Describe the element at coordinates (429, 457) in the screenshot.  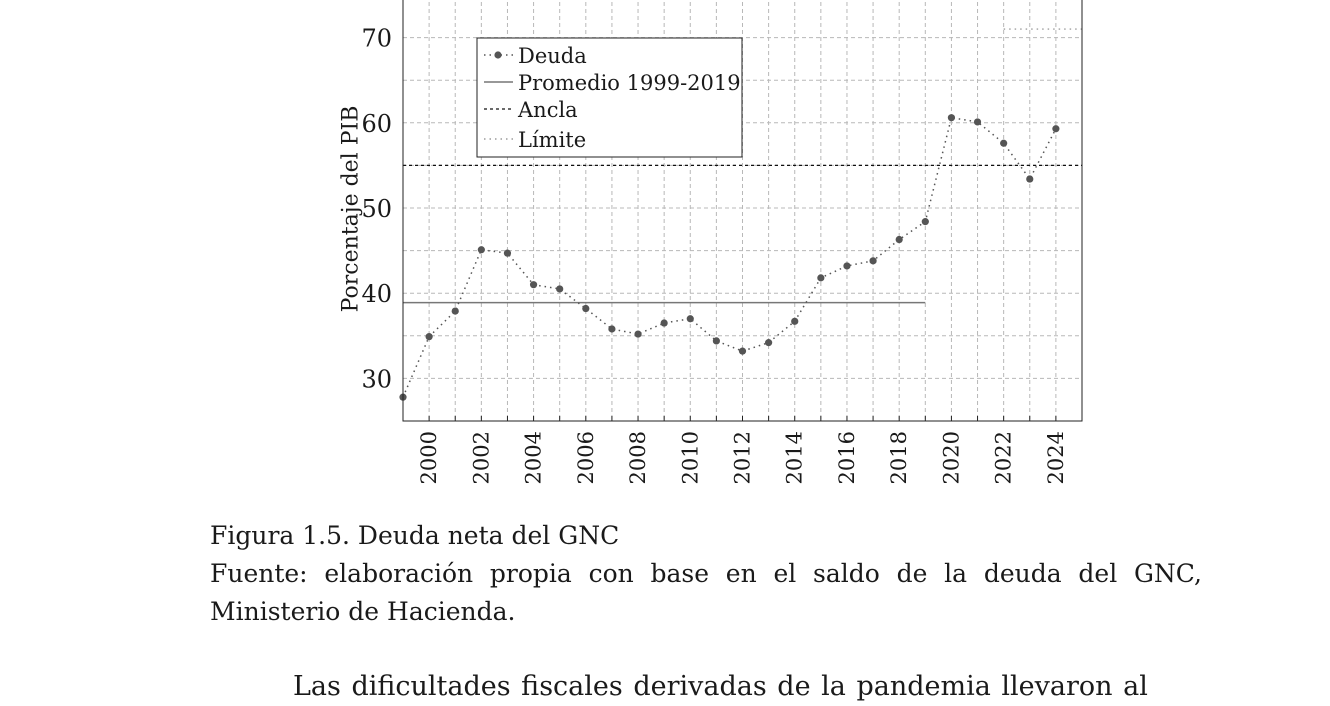
I see `x-tick-label: 2000` at that location.